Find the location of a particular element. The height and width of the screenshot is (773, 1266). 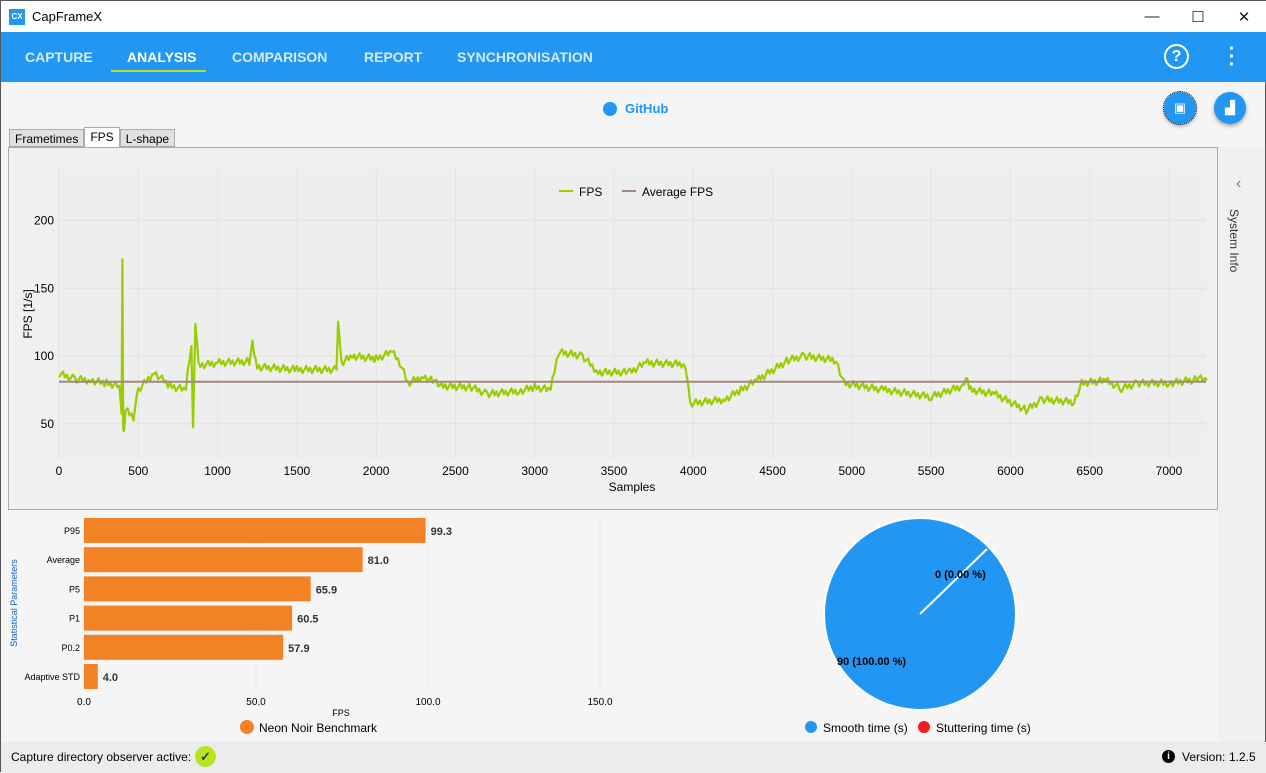

bar-y-axis-label: Statistical Parameters is located at coordinates (14, 603).